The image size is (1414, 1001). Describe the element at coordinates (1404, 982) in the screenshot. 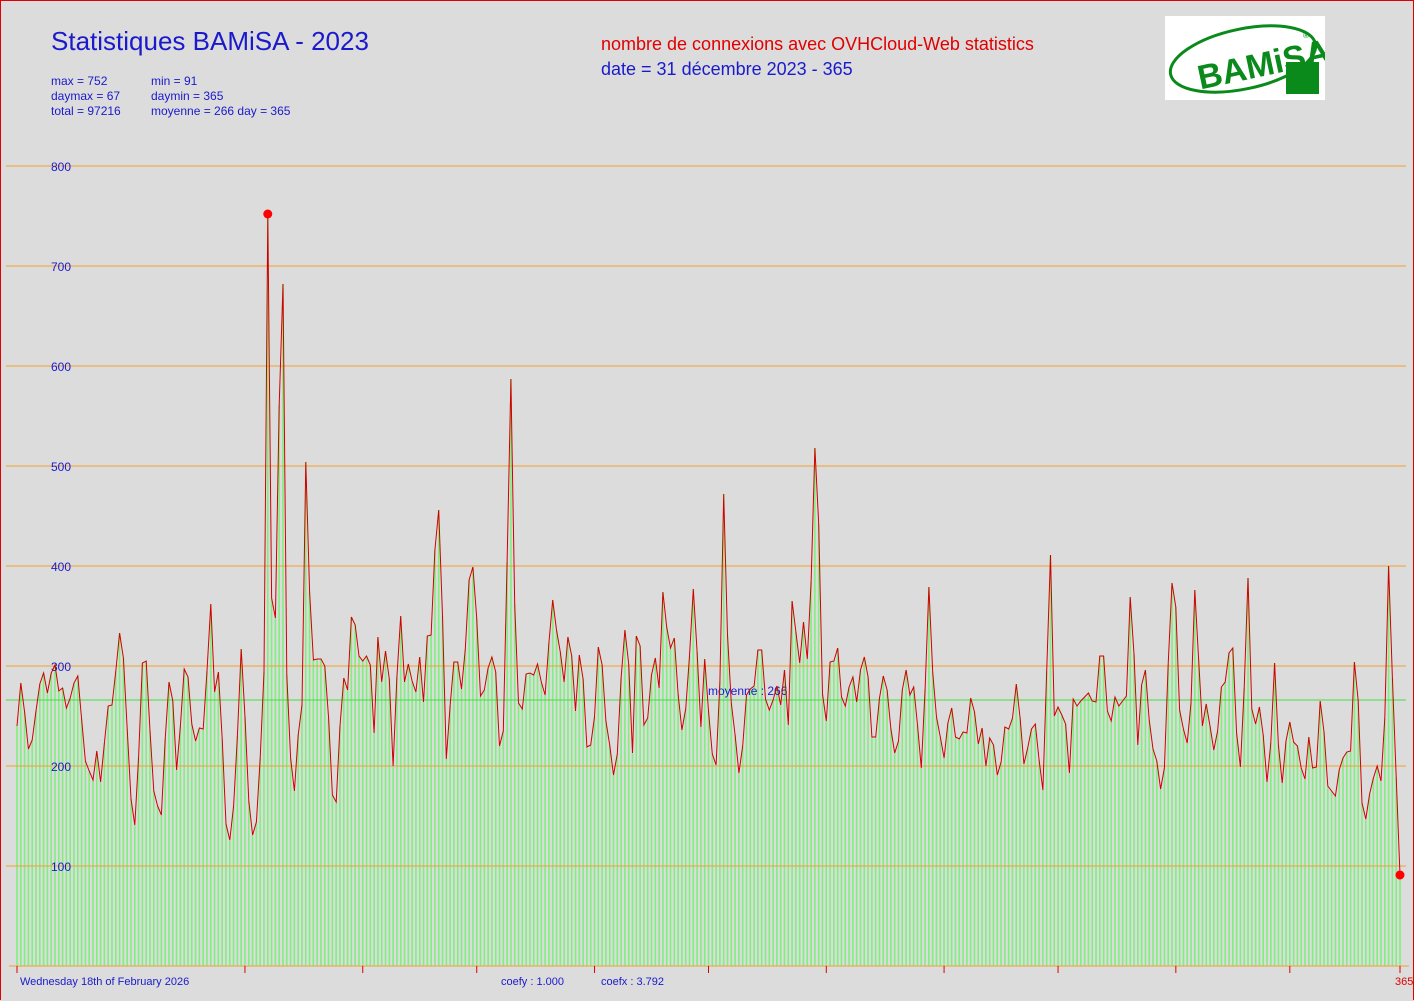

I see `last-day-label: 365` at that location.